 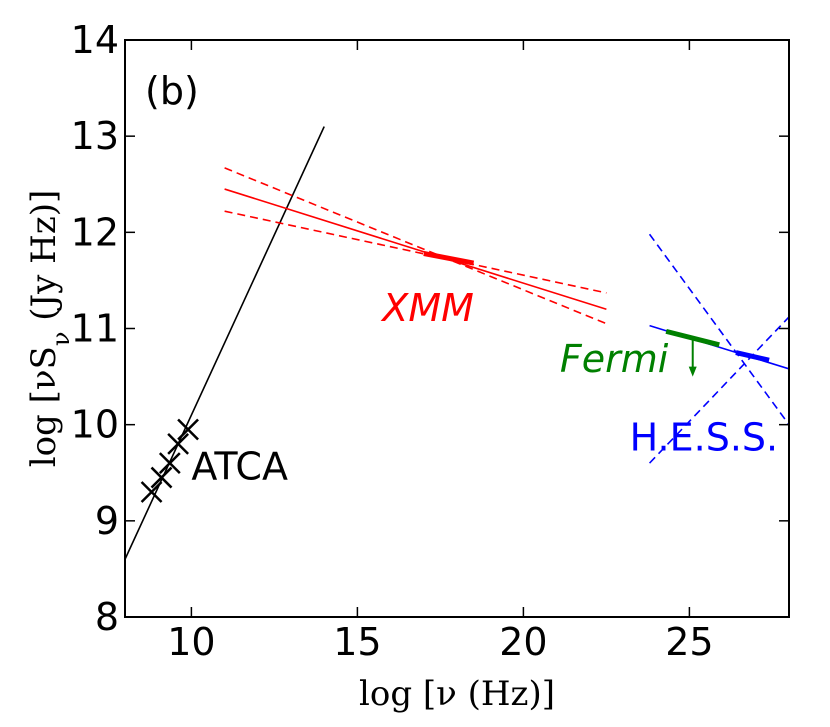 I want to click on annotation-h-e-s-s: H.E.S.S., so click(x=704, y=438).